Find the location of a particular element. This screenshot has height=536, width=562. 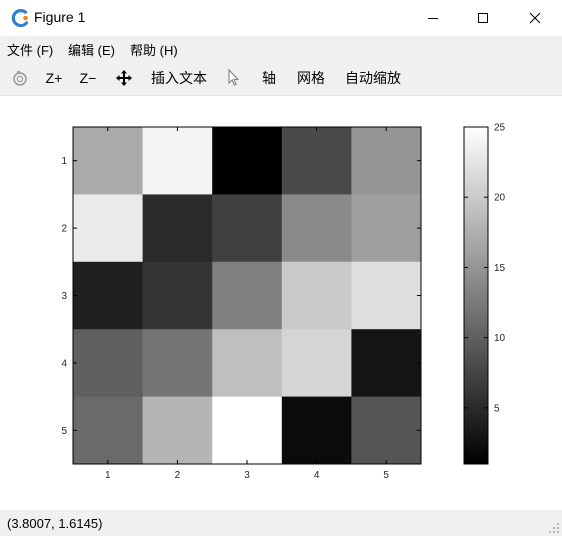

axes-button: 轴 is located at coordinates (269, 78).